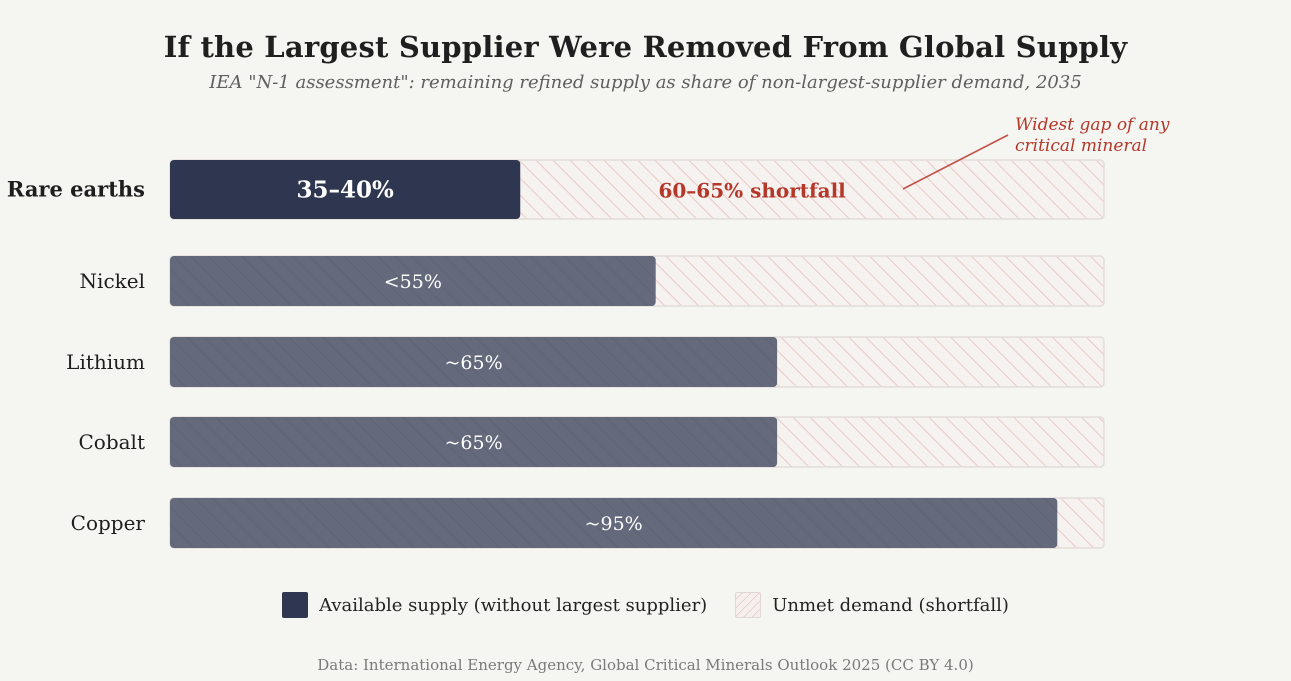 This screenshot has height=681, width=1291. I want to click on value-label-nickel: <55%, so click(413, 282).